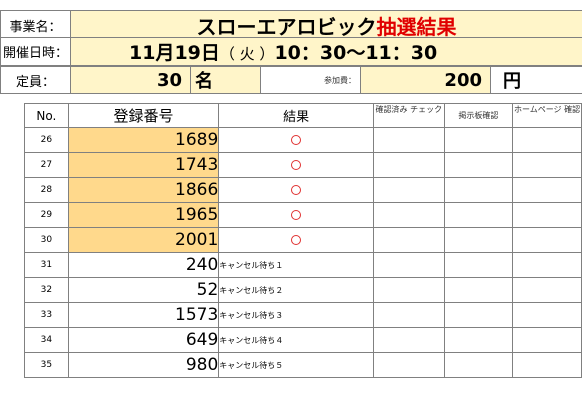 Image resolution: width=582 pixels, height=400 pixels. Describe the element at coordinates (46, 315) in the screenshot. I see `row-number: 33` at that location.